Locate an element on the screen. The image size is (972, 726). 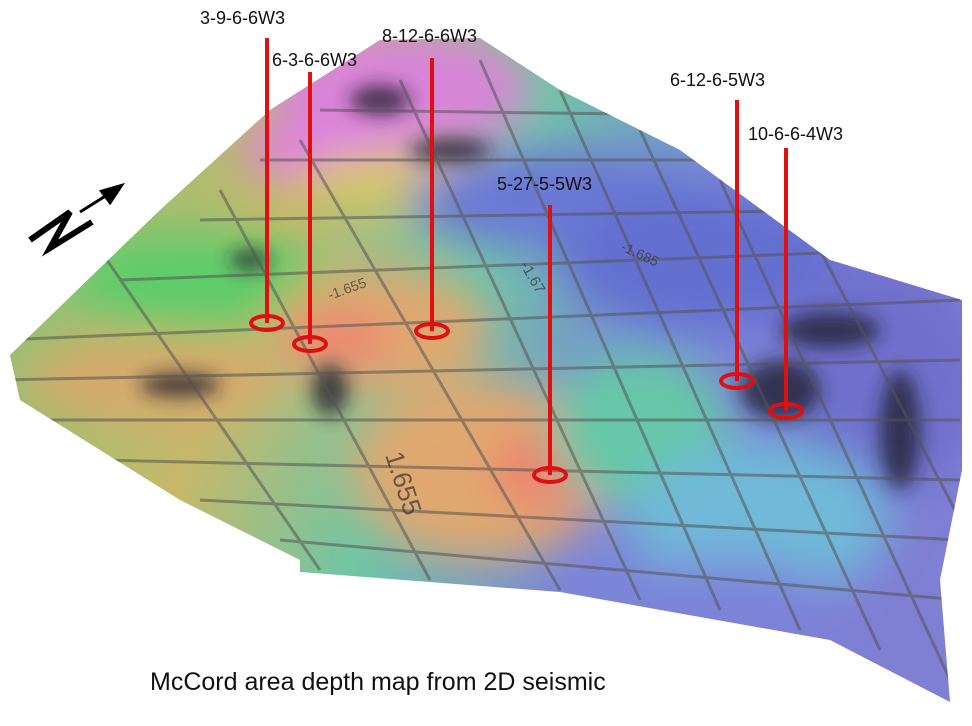
well: 8-12-6-6W3 is located at coordinates (429, 183).